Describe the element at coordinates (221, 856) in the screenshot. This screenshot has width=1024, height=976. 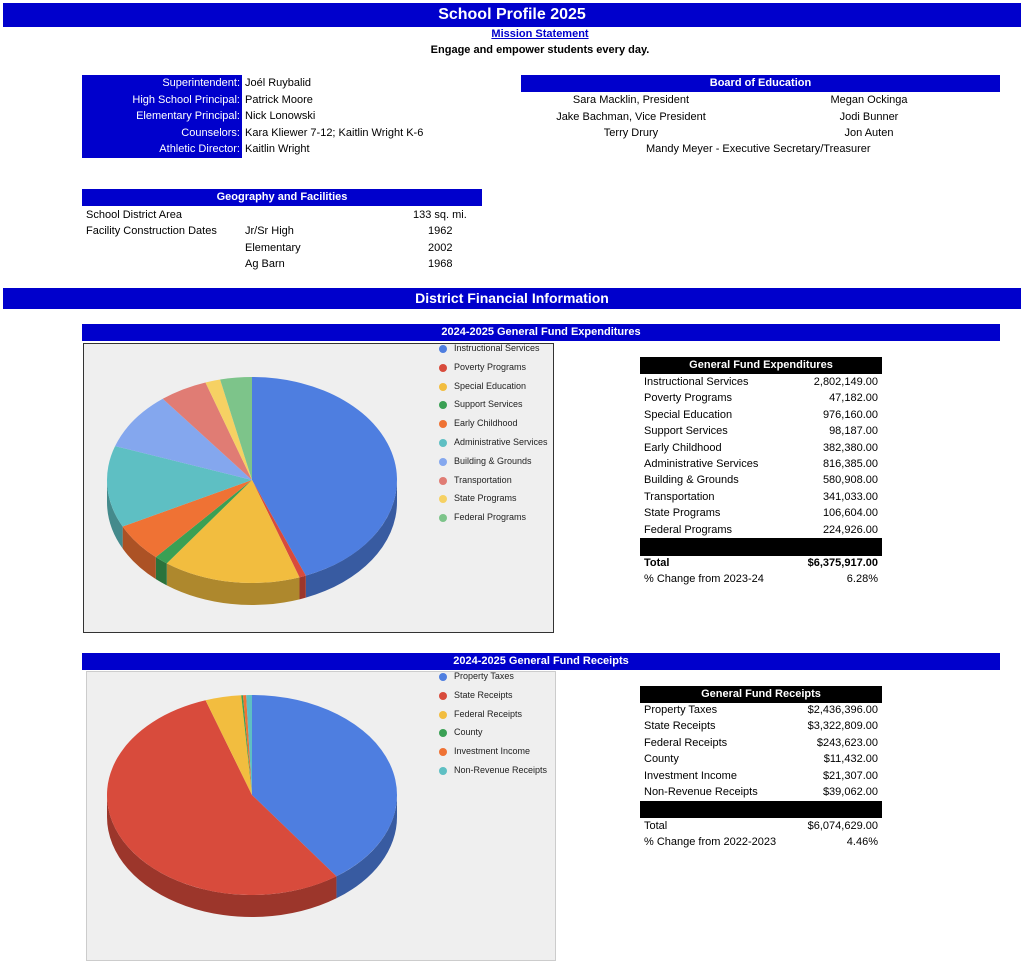
I see `receipts-slice-side` at that location.